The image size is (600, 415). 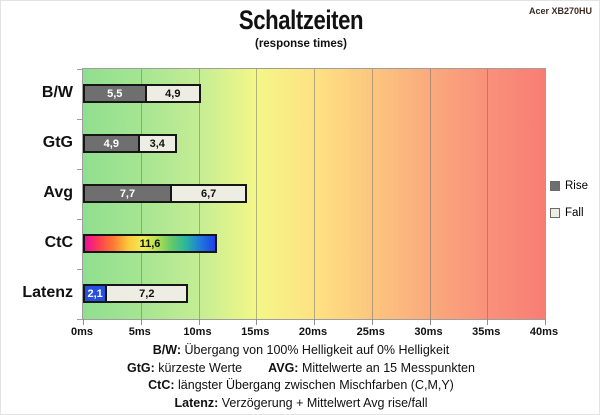 What do you see at coordinates (574, 213) in the screenshot?
I see `legend-label: Fall` at bounding box center [574, 213].